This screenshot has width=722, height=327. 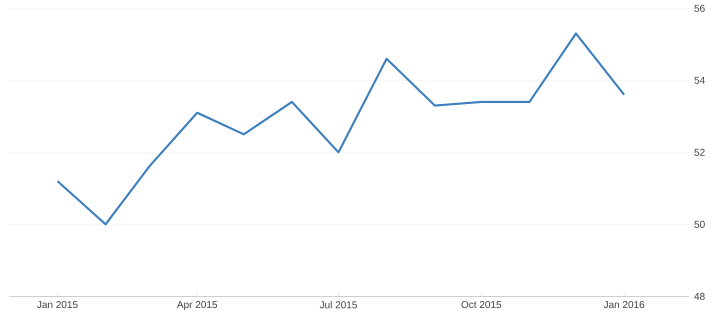 What do you see at coordinates (699, 224) in the screenshot?
I see `y-tick-label: 50` at bounding box center [699, 224].